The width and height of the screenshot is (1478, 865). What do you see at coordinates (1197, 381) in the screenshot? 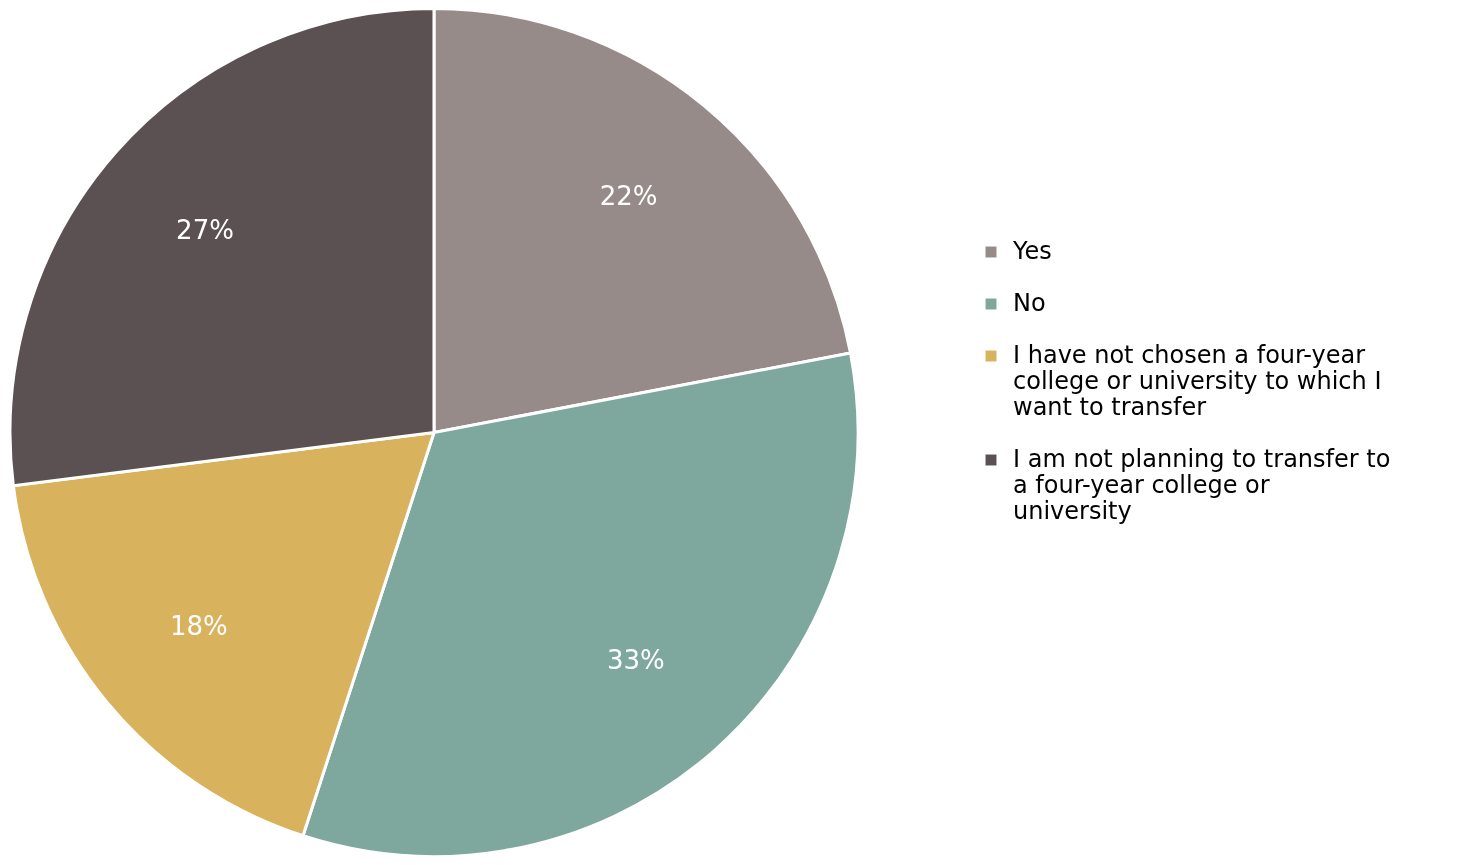
I see `legend-label: I have not chosen a four-year college or university to which I want to transfer` at bounding box center [1197, 381].